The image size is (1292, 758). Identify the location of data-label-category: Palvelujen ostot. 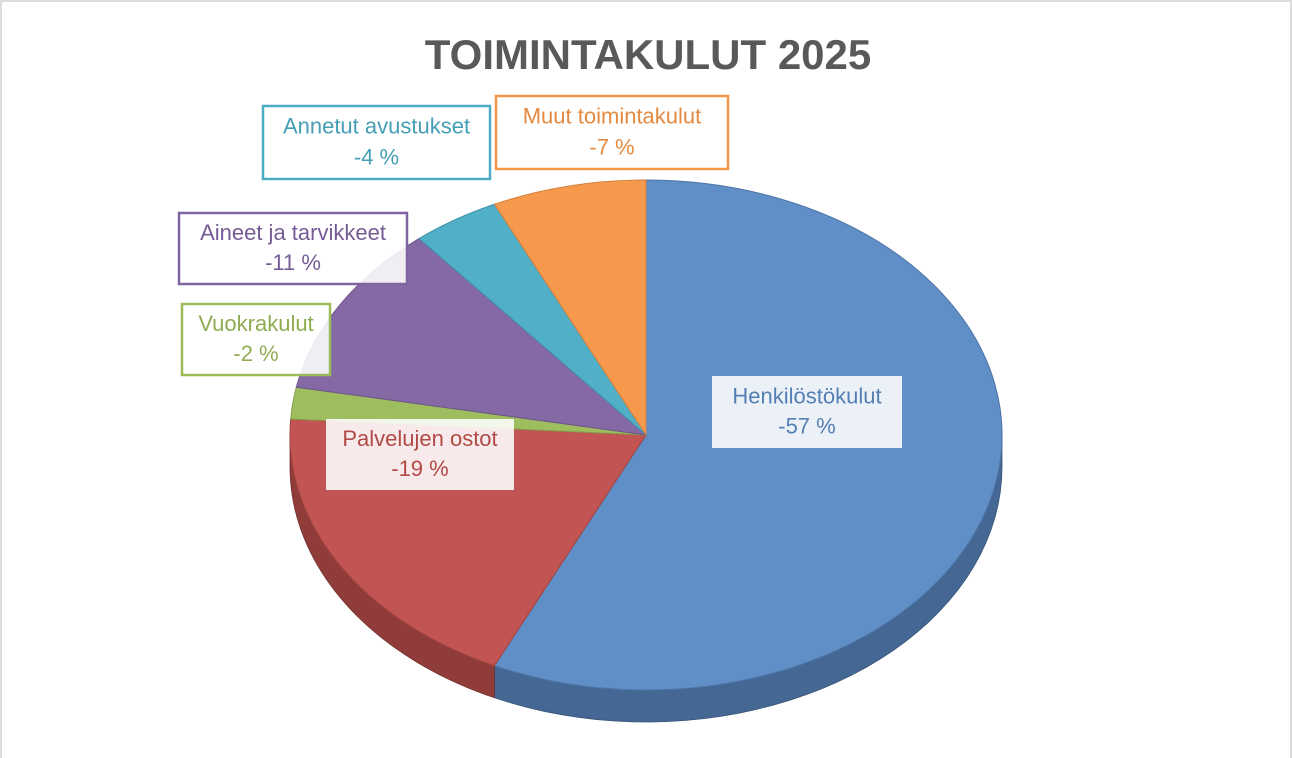
(419, 438).